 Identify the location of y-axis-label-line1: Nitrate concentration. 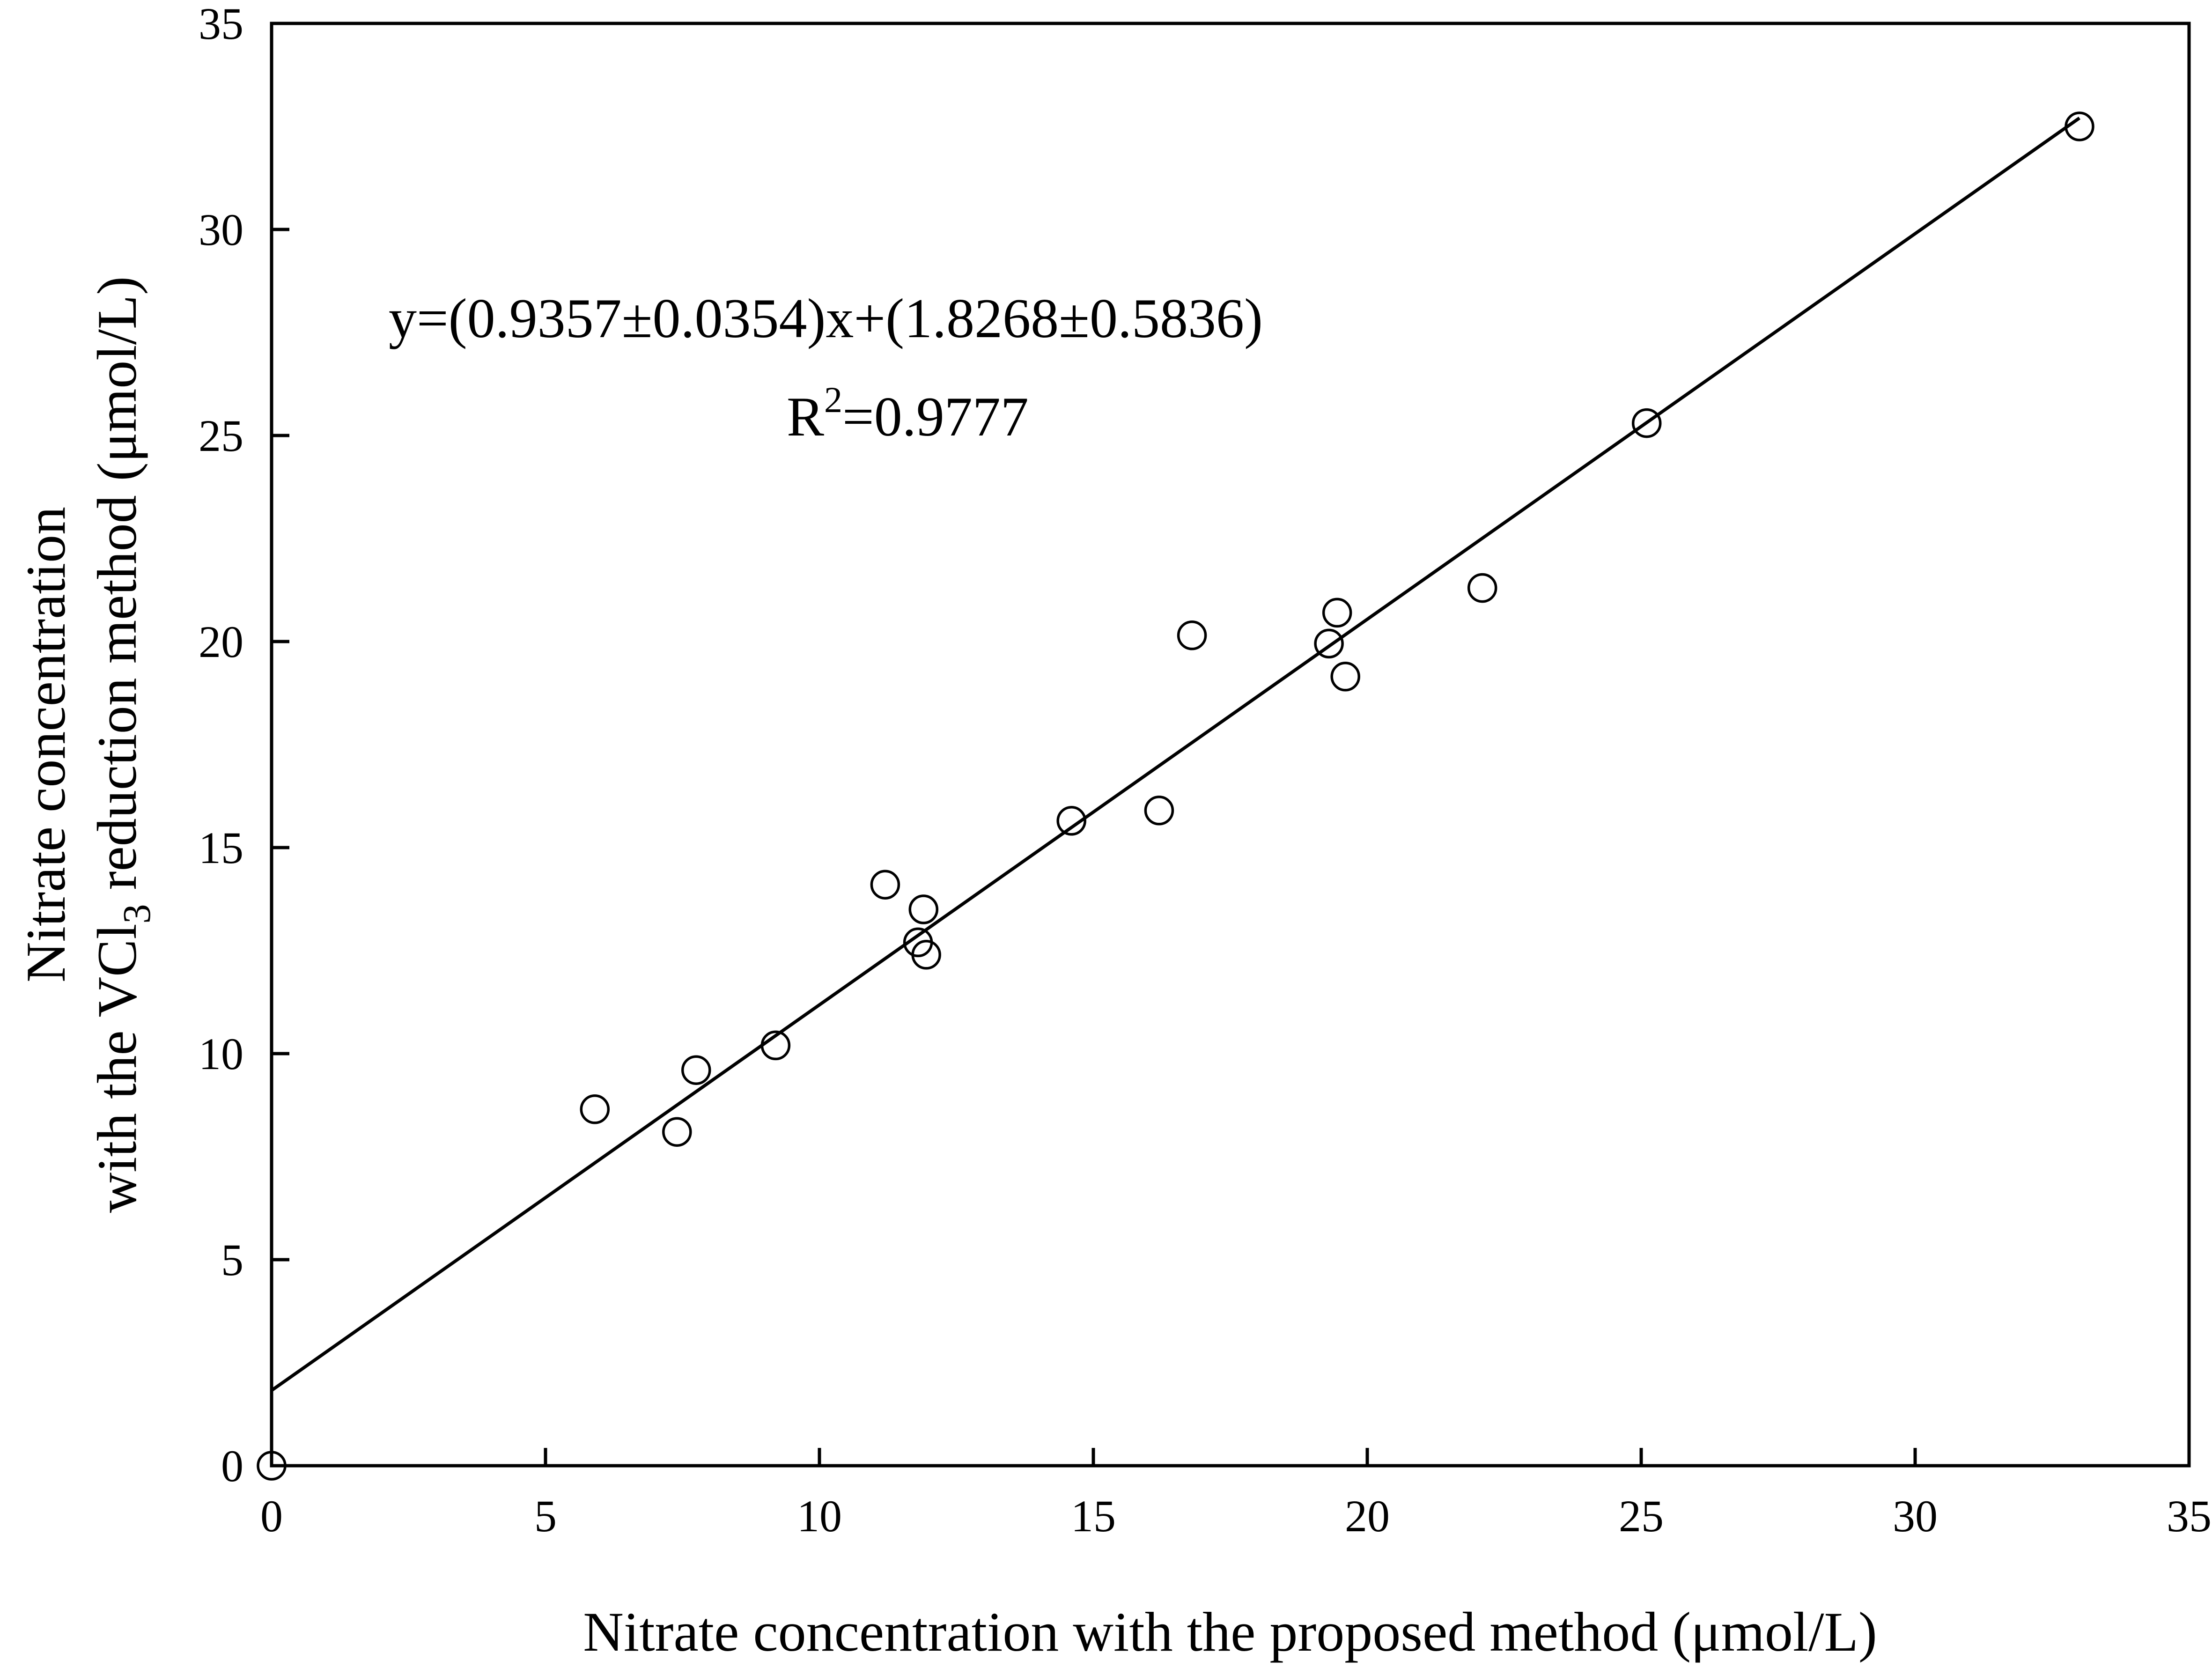
(46, 744).